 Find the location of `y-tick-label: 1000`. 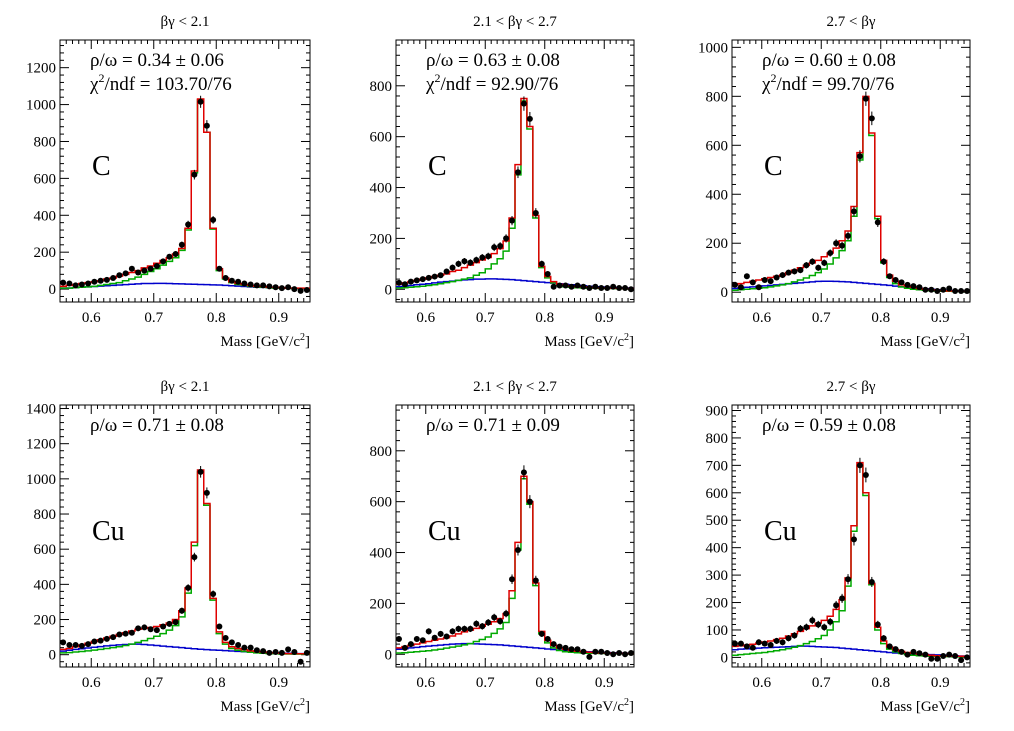

y-tick-label: 1000 is located at coordinates (713, 48).